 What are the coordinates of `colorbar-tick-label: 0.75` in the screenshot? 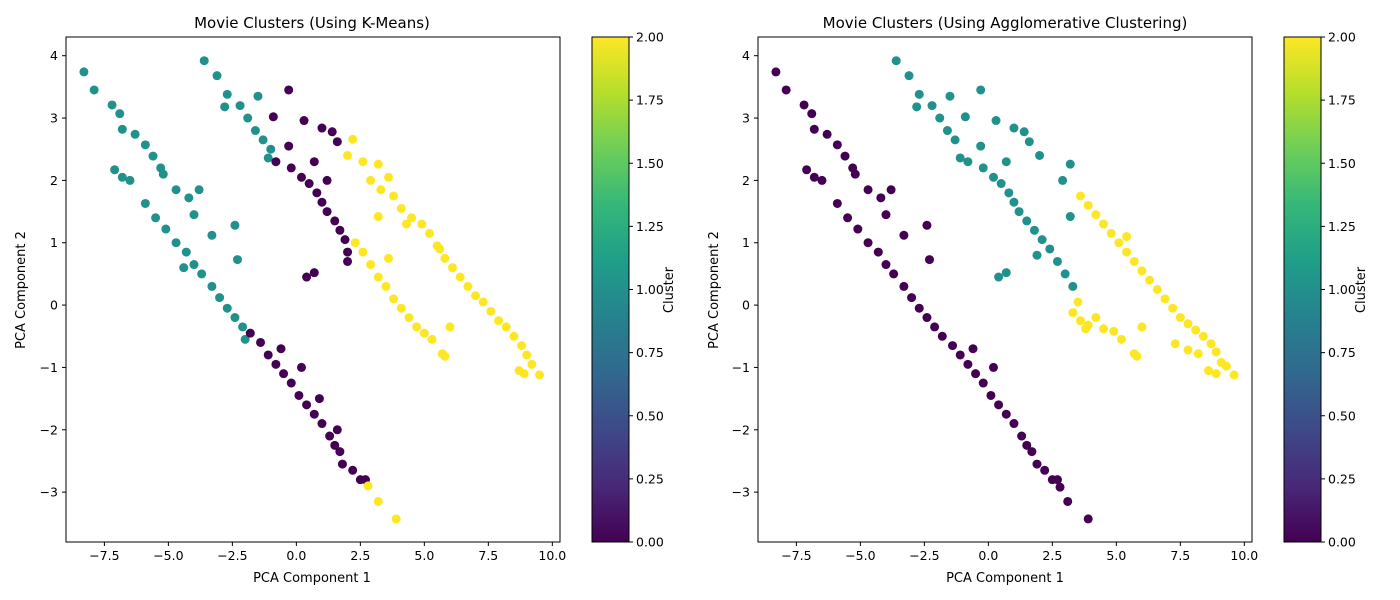 It's located at (650, 352).